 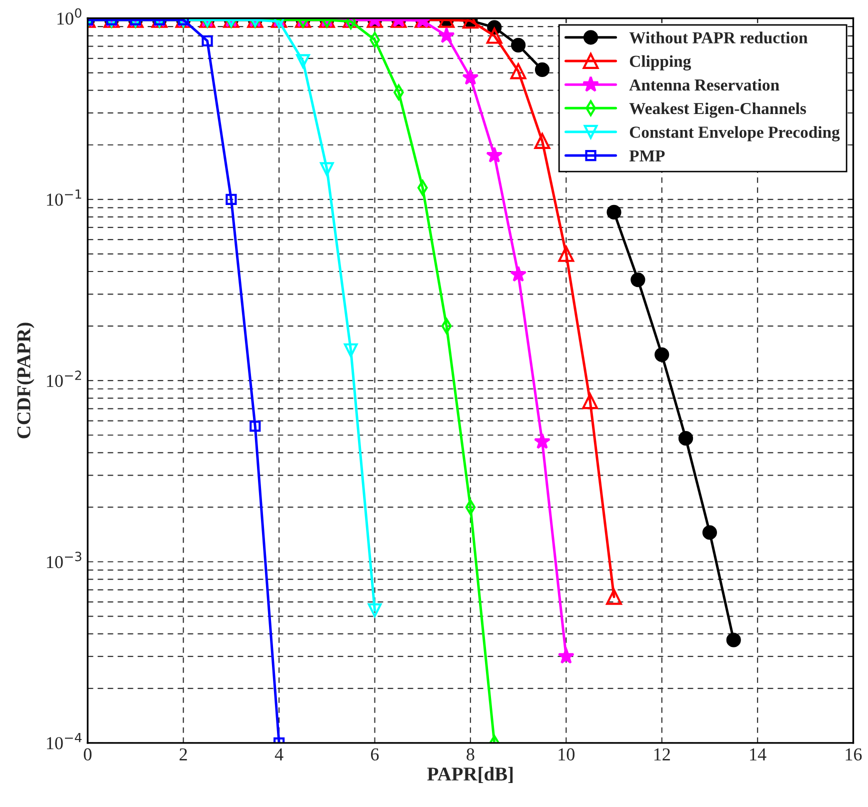 I want to click on legend-label: Weakest Eigen-Channels, so click(x=717, y=110).